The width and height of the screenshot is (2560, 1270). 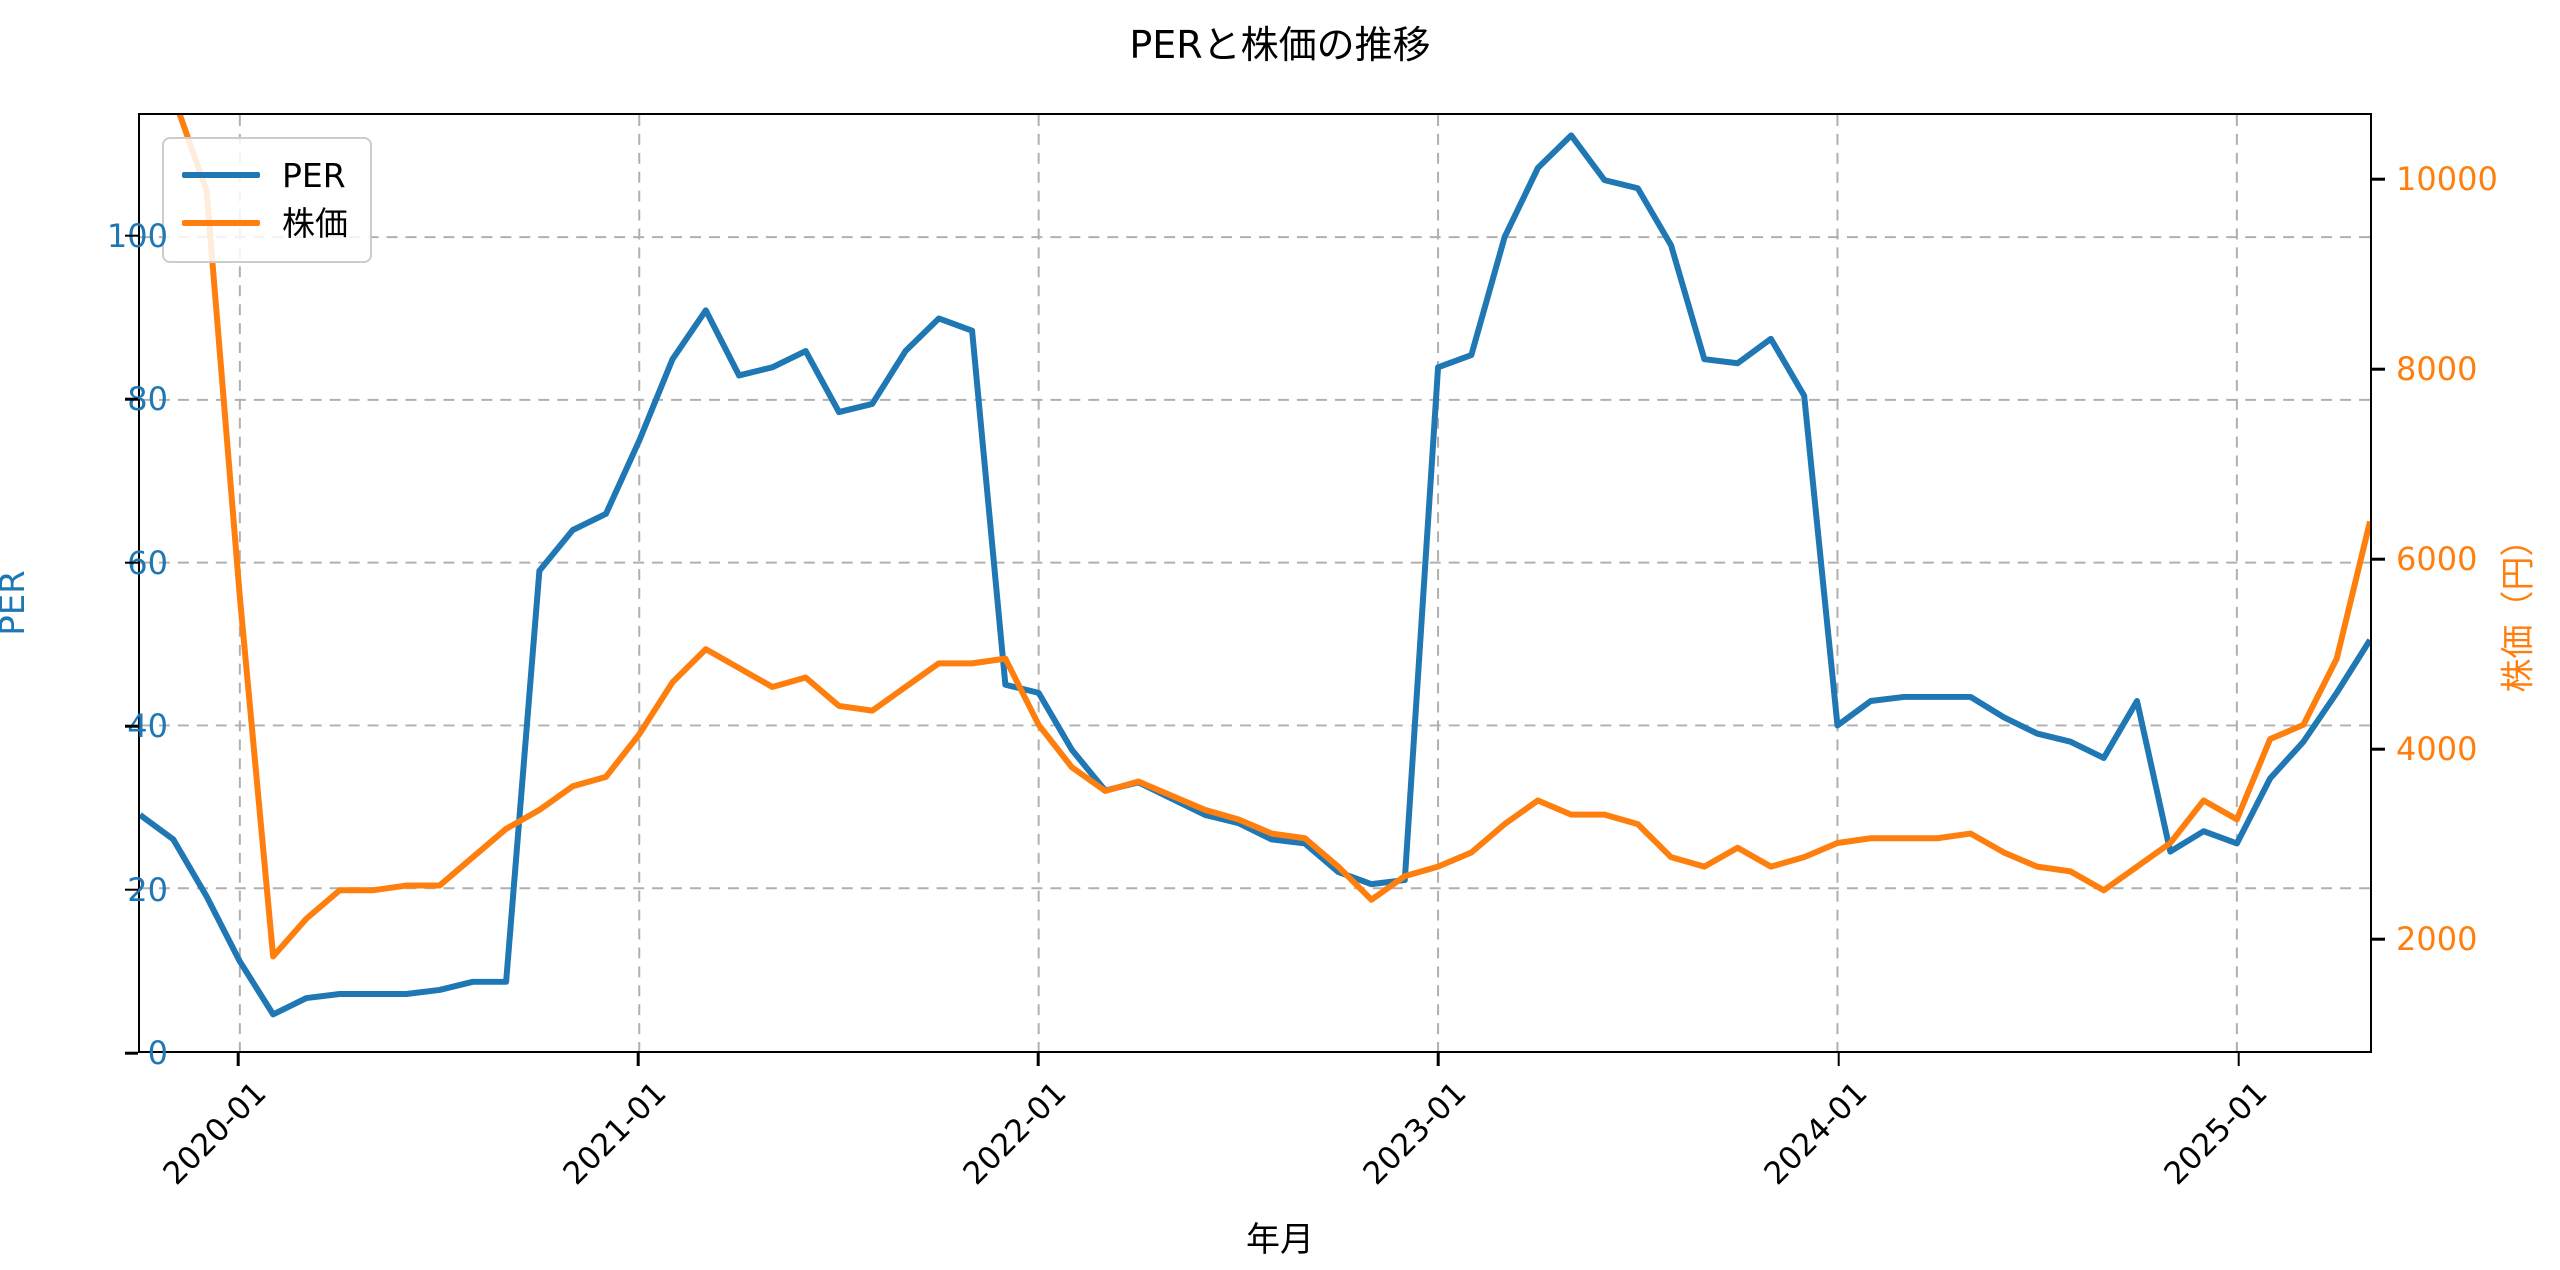 What do you see at coordinates (147, 399) in the screenshot?
I see `y-tick-label-left: 80` at bounding box center [147, 399].